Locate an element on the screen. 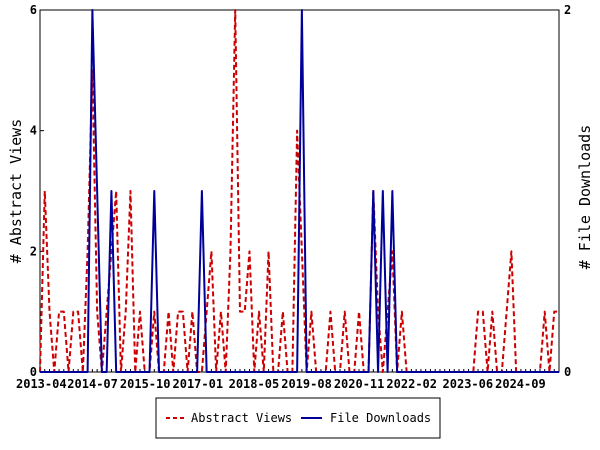 This screenshot has width=600, height=450. x-tick-label: 2024-09 is located at coordinates (520, 384).